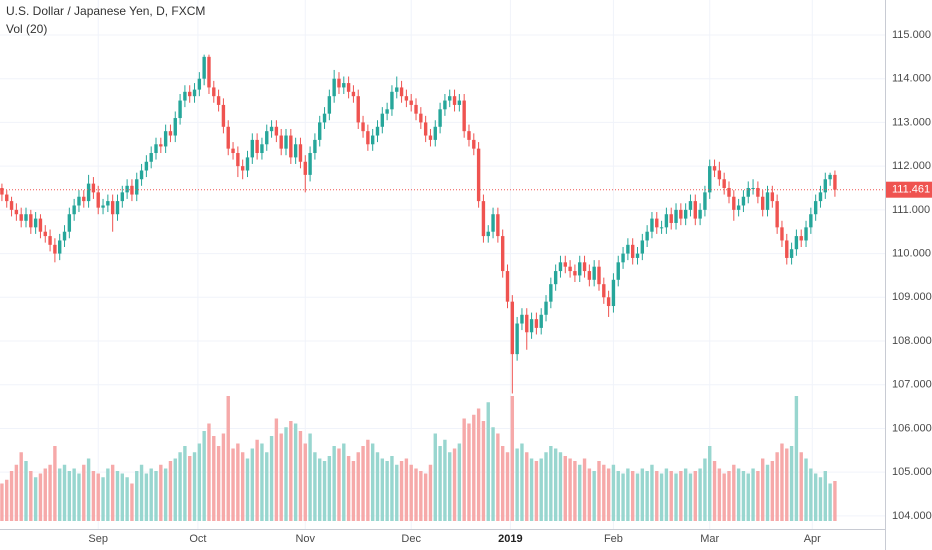  Describe the element at coordinates (911, 166) in the screenshot. I see `y-tick-label: 112.000` at that location.